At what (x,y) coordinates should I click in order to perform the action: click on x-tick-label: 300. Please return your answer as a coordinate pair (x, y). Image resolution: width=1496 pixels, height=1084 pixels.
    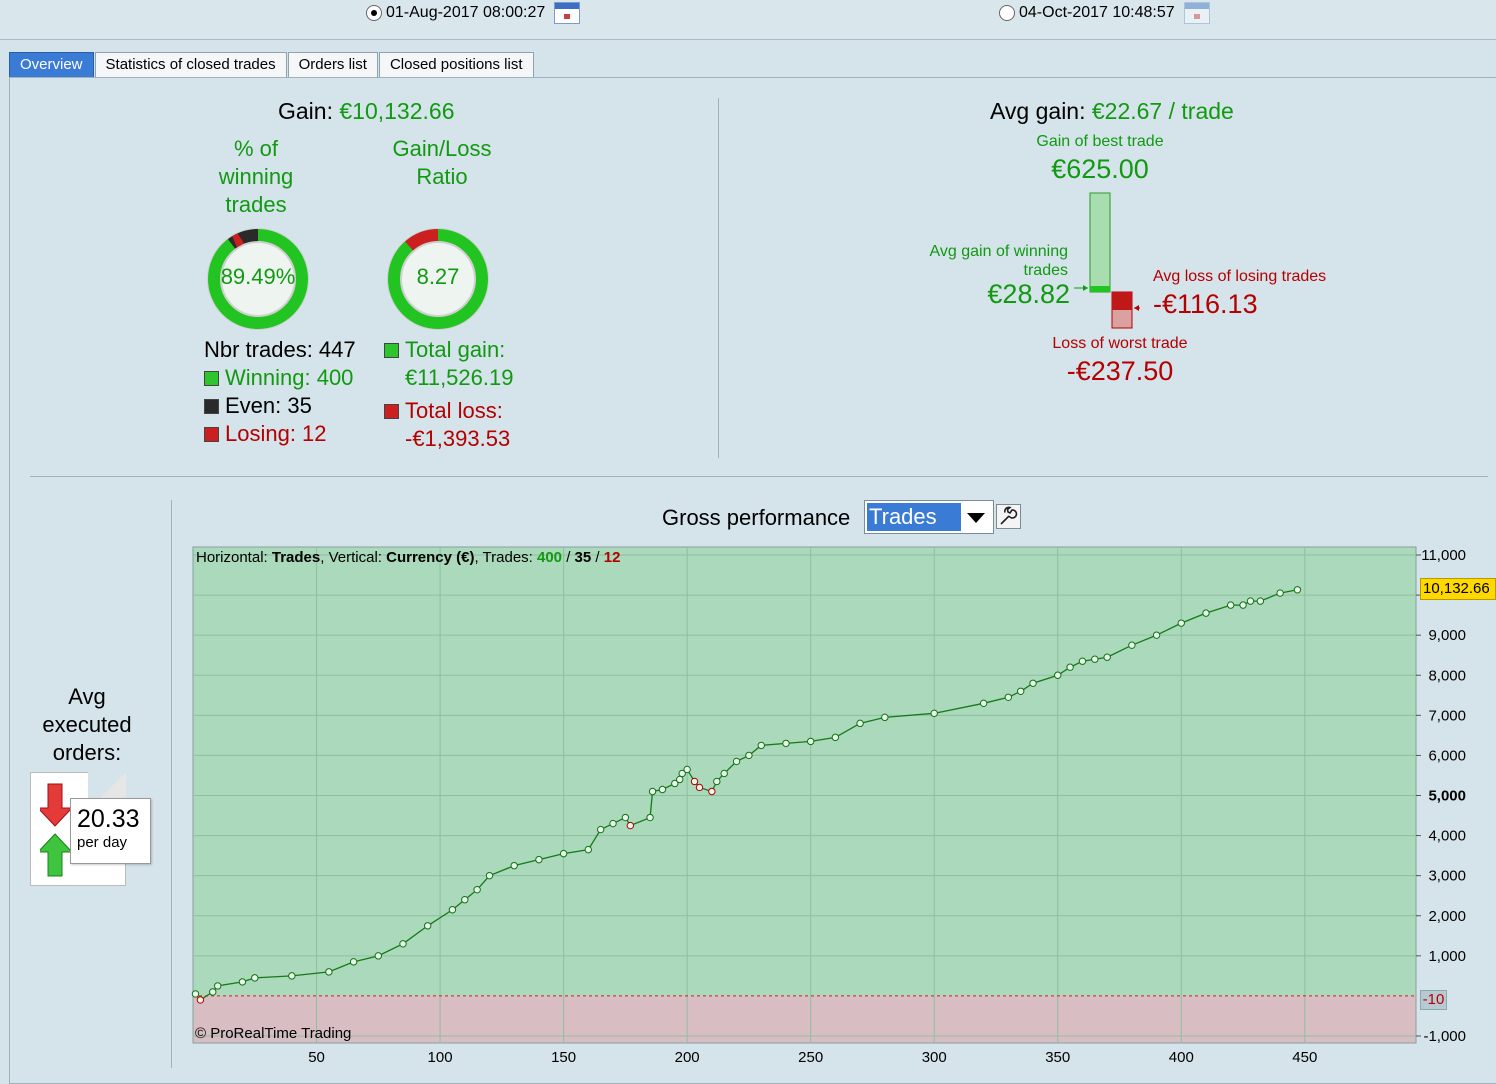
    Looking at the image, I should click on (934, 1057).